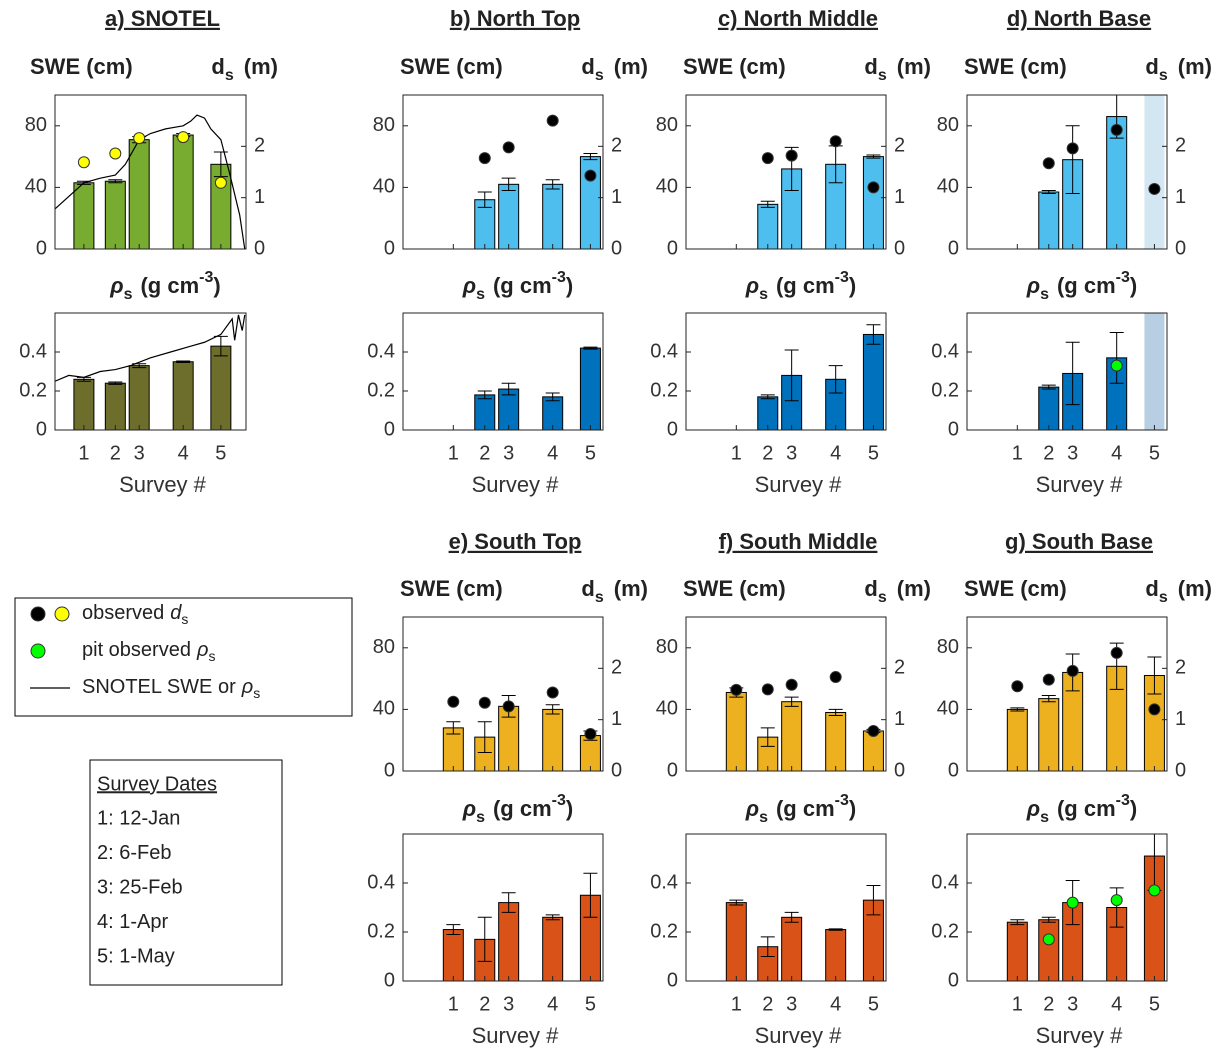  Describe the element at coordinates (667, 187) in the screenshot. I see `y-tick-label: 40` at that location.